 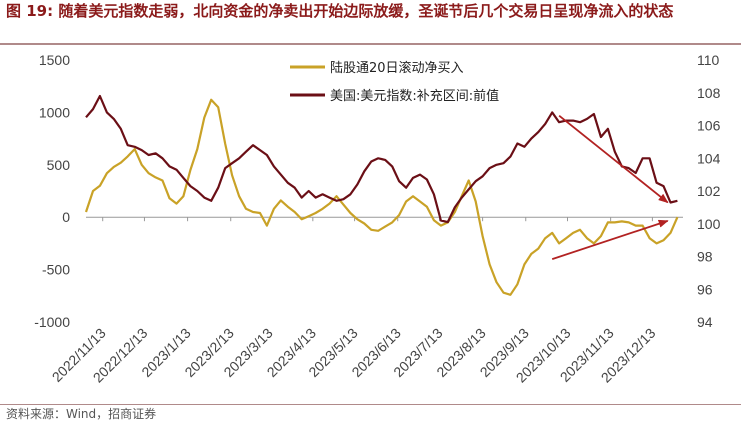 I want to click on downtrend-arrow-dxy, so click(x=613, y=159).